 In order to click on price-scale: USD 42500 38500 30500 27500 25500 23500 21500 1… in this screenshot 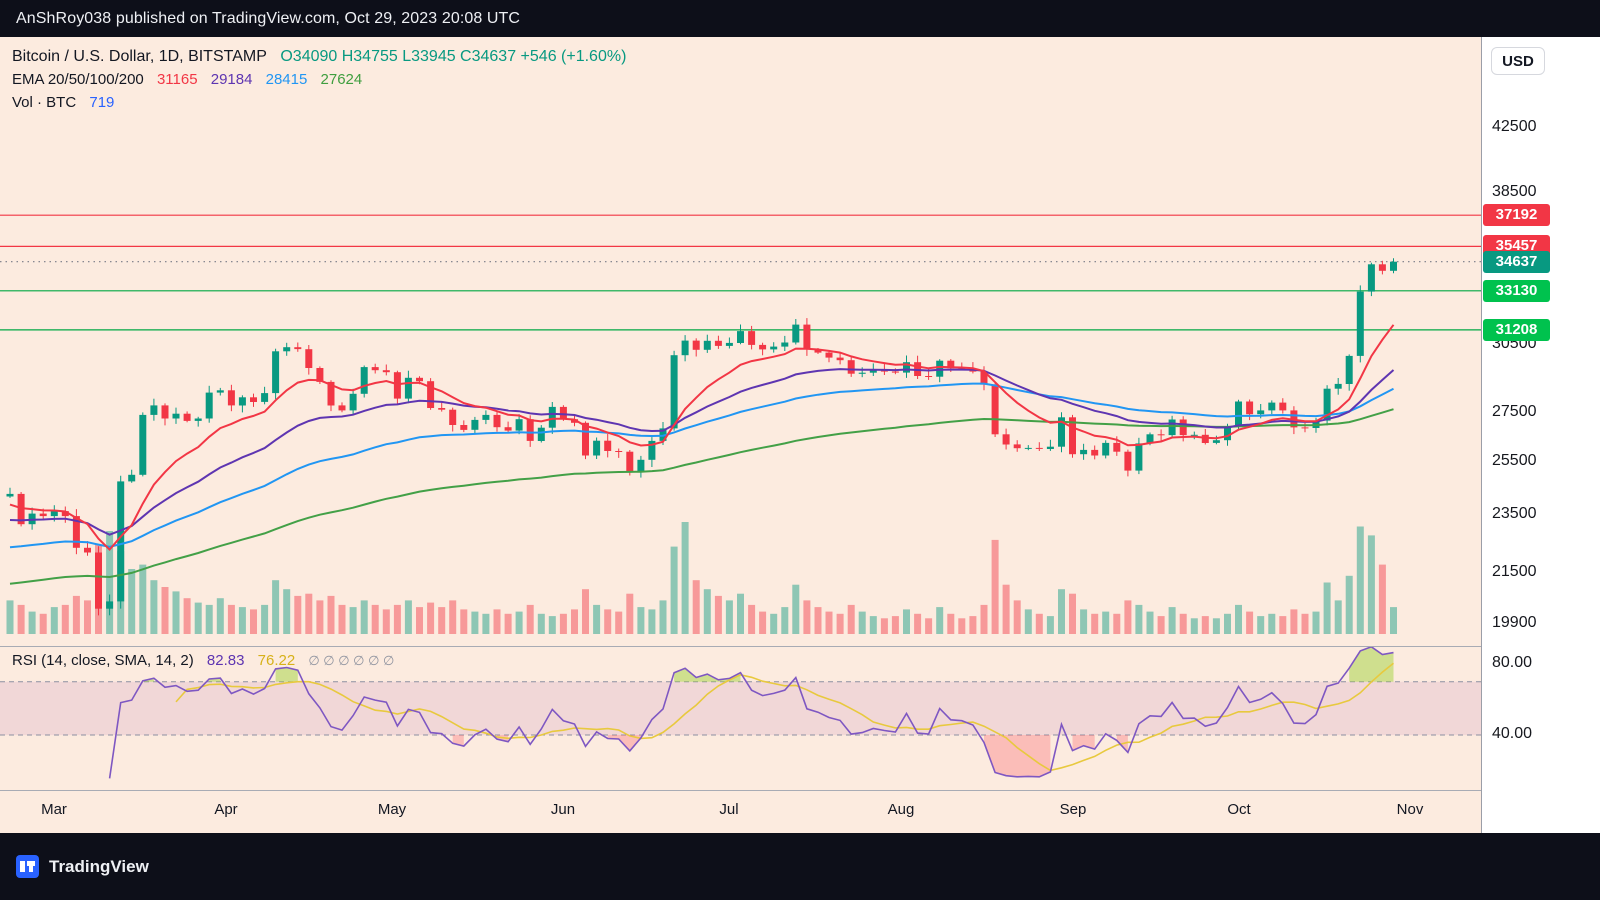, I will do `click(1540, 435)`.